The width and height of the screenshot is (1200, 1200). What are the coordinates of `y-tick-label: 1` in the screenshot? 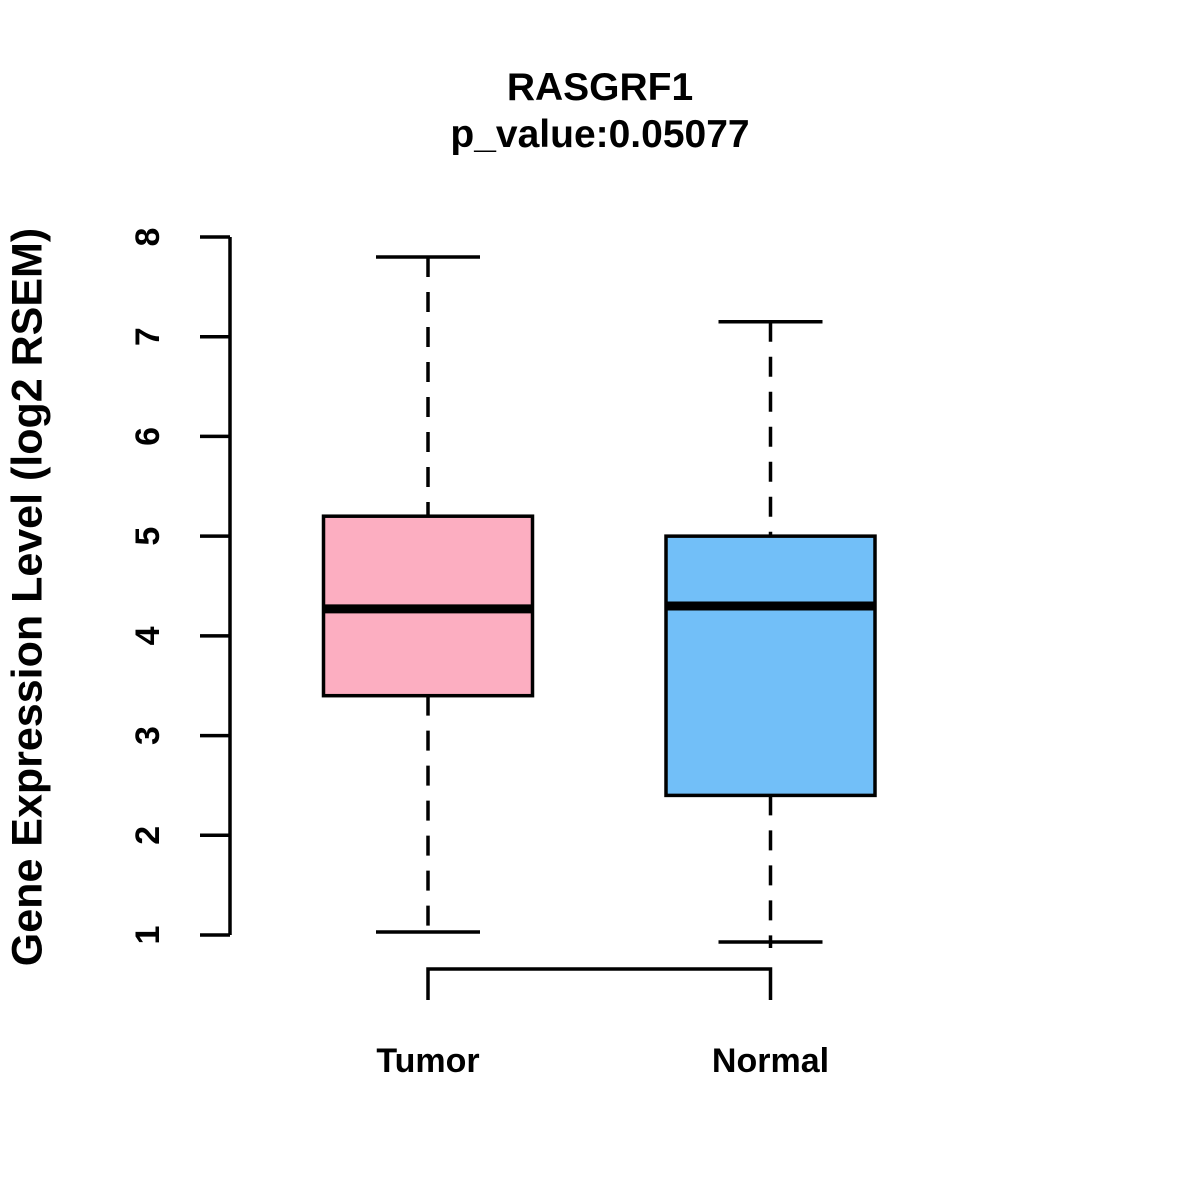 It's located at (148, 935).